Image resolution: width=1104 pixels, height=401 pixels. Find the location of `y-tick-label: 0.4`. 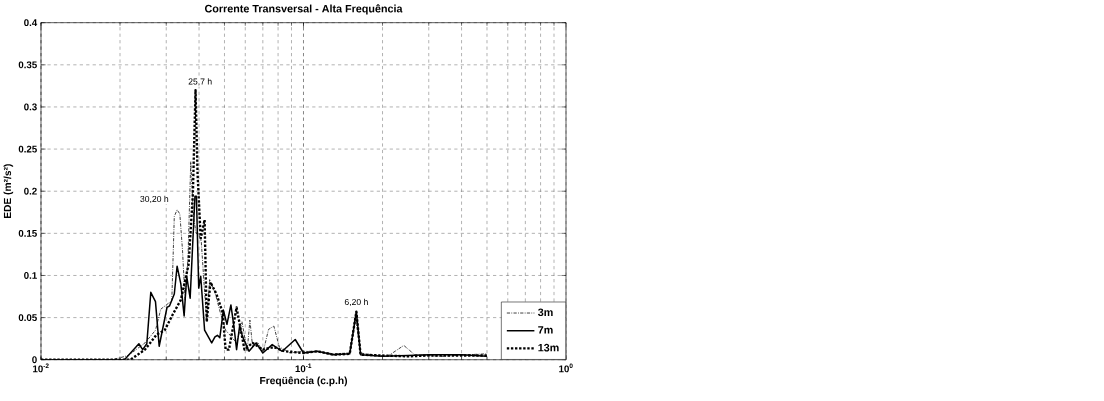

y-tick-label: 0.4 is located at coordinates (31, 23).